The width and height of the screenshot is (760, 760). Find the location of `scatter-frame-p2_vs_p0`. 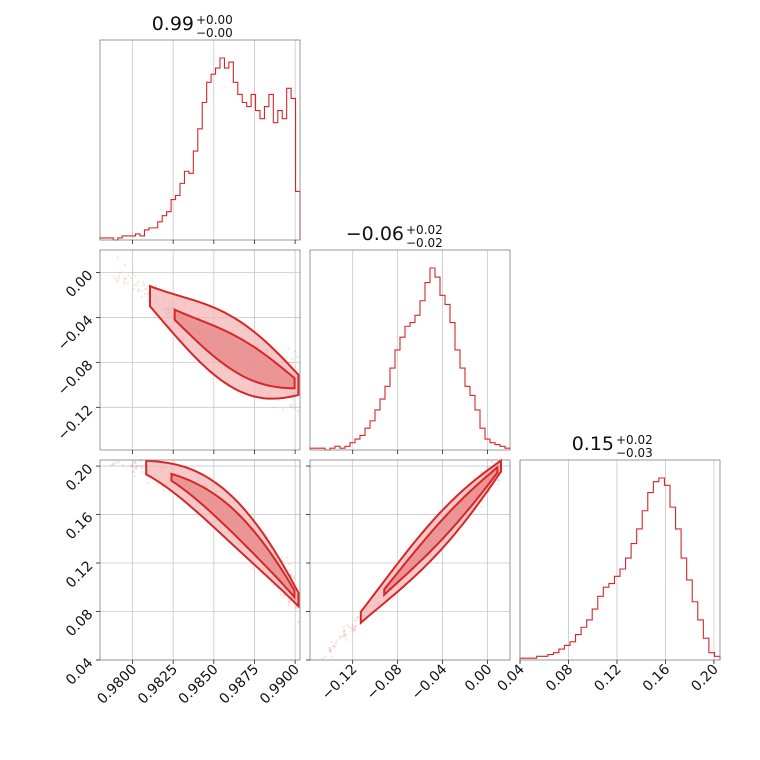

scatter-frame-p2_vs_p0 is located at coordinates (200, 560).